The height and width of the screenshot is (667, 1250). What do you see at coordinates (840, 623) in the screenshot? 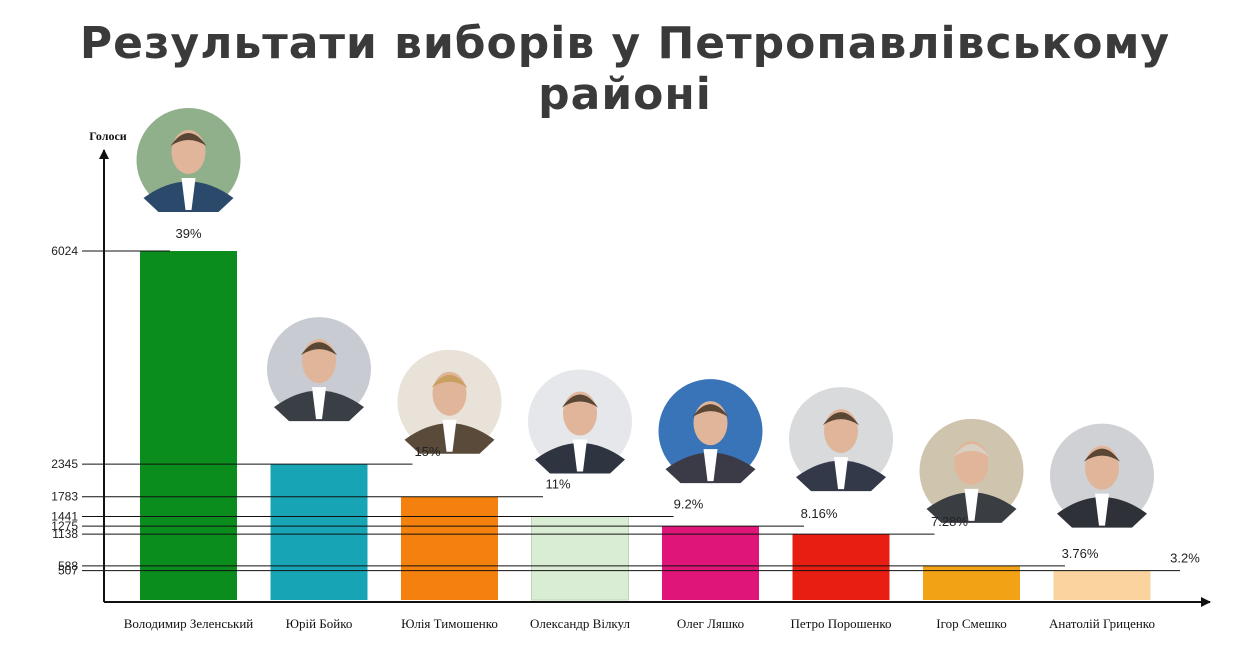
I see `candidate-name: Петро Порошенко` at bounding box center [840, 623].